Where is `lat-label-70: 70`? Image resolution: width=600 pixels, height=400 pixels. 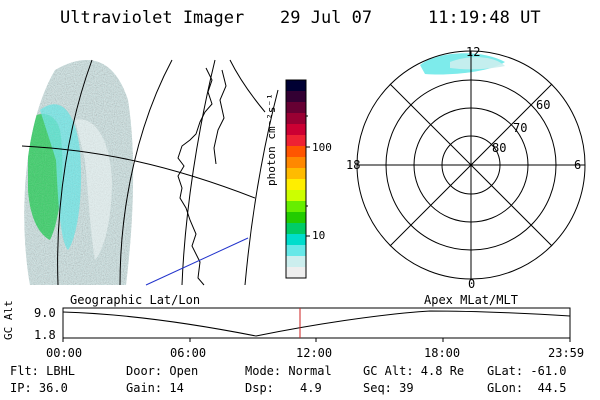
lat-label-70: 70 is located at coordinates (520, 128).